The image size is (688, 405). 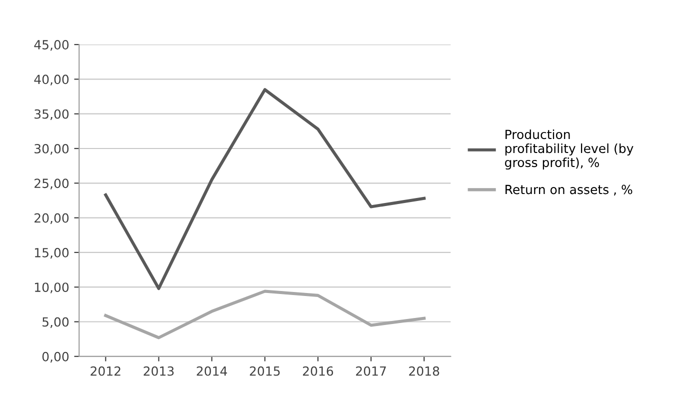 I want to click on x-tick-label: 2012, so click(x=105, y=371).